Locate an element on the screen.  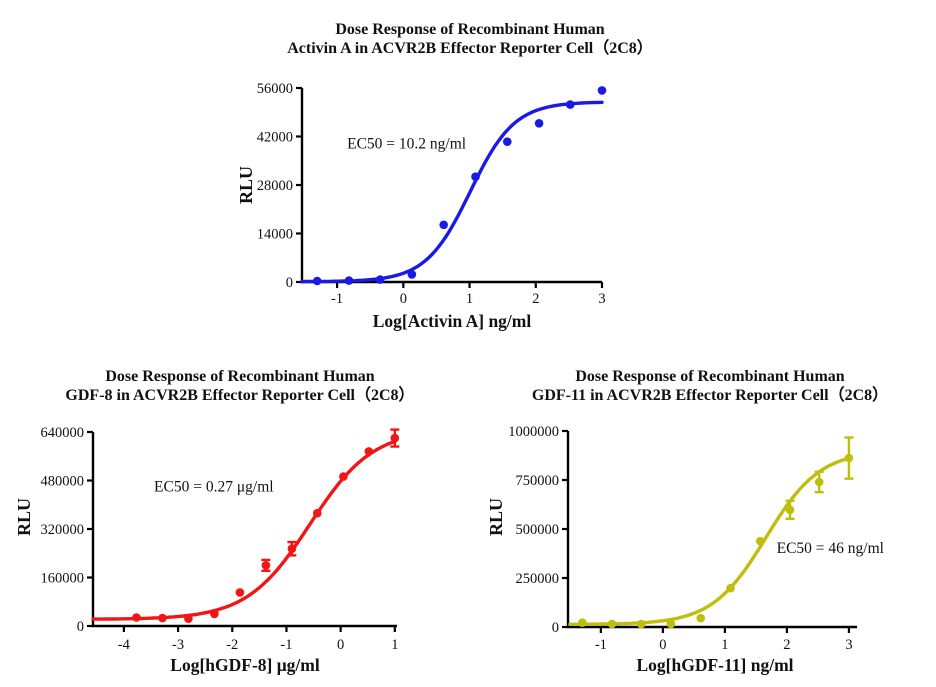
ec50-annotation: EC50 = 0.27 μg/ml is located at coordinates (214, 487).